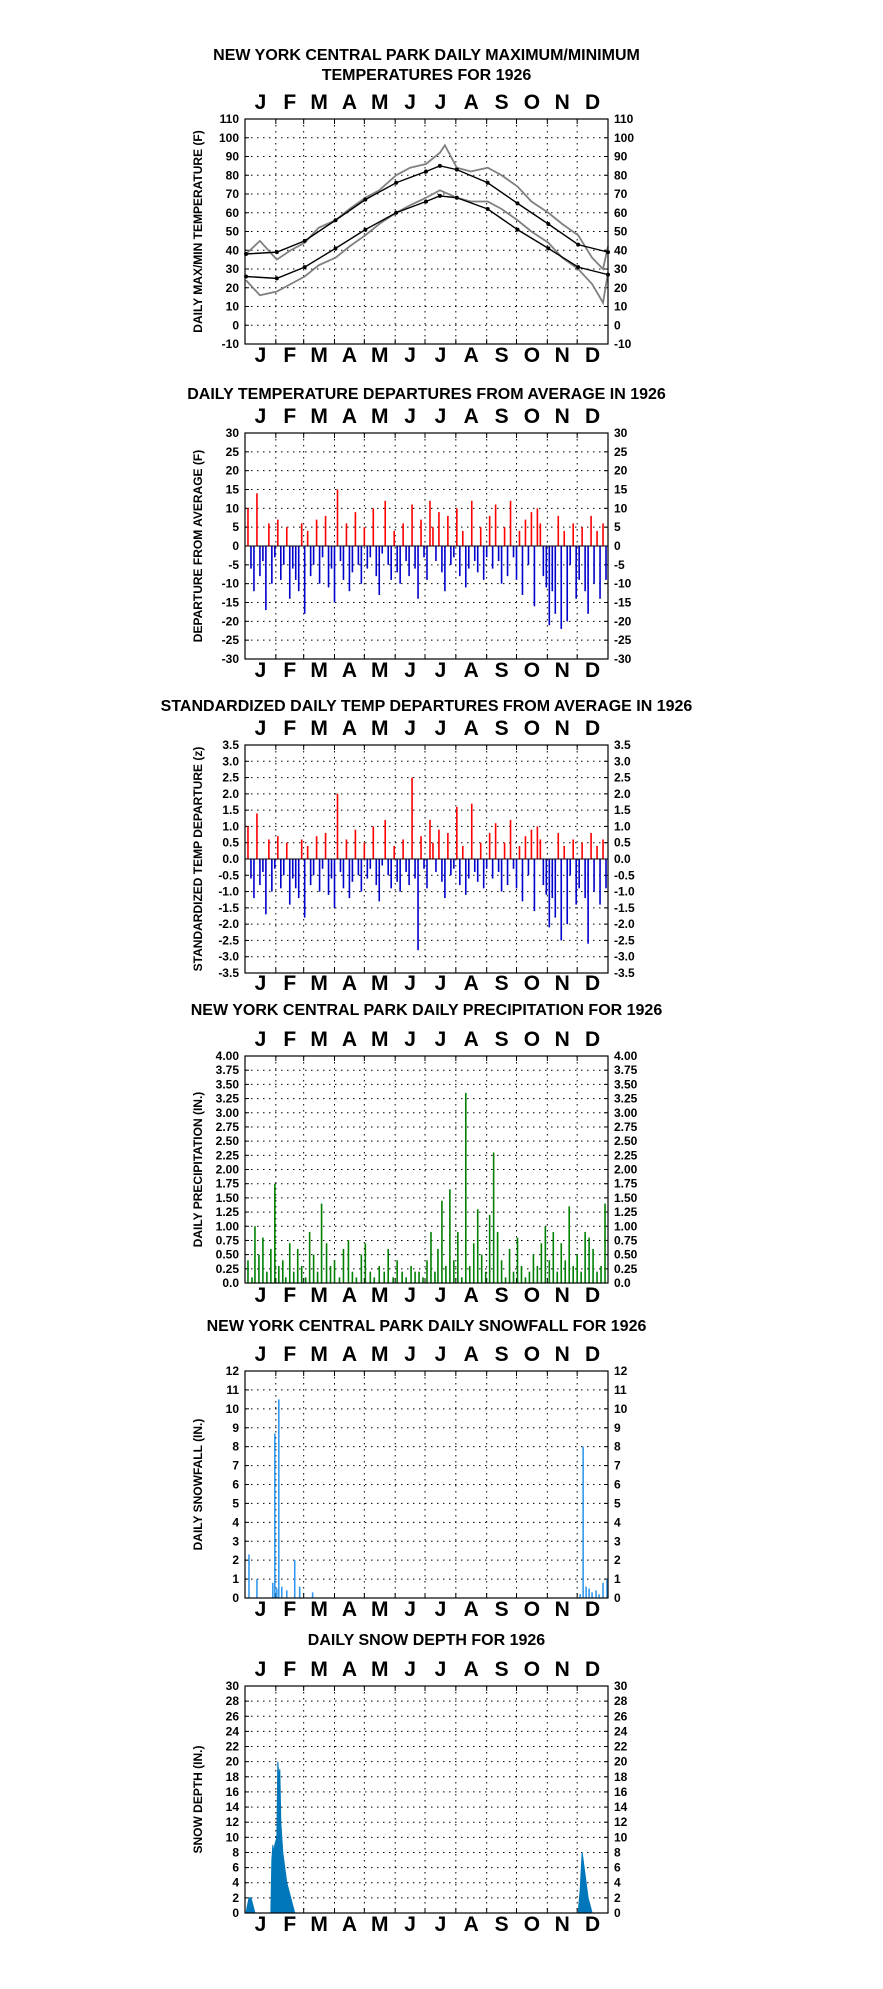 The image size is (883, 1989). What do you see at coordinates (624, 973) in the screenshot?
I see `y-tick-label-right: -3.5` at bounding box center [624, 973].